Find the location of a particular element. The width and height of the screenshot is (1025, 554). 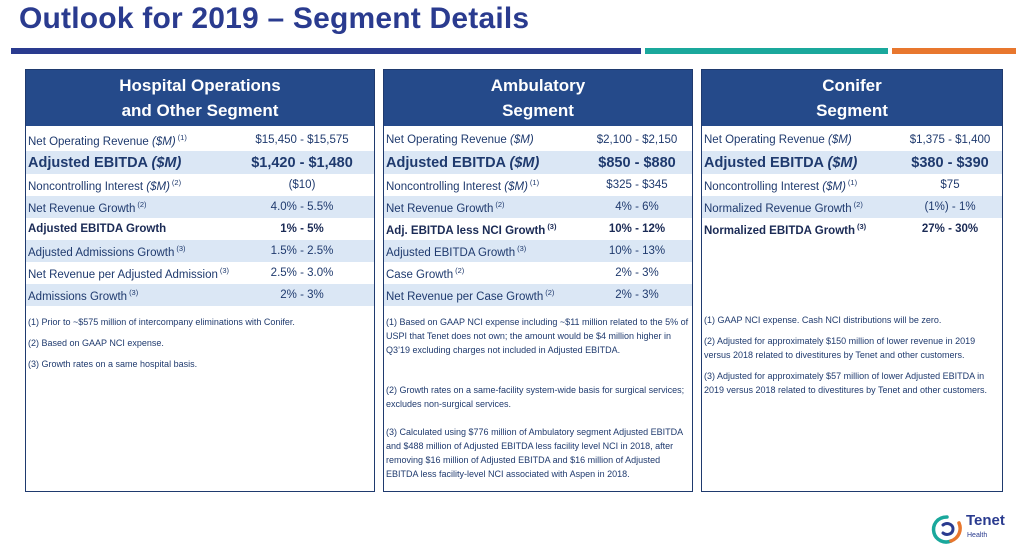

table-row: Admissions Growth (3) 2% - 3% is located at coordinates (200, 295).